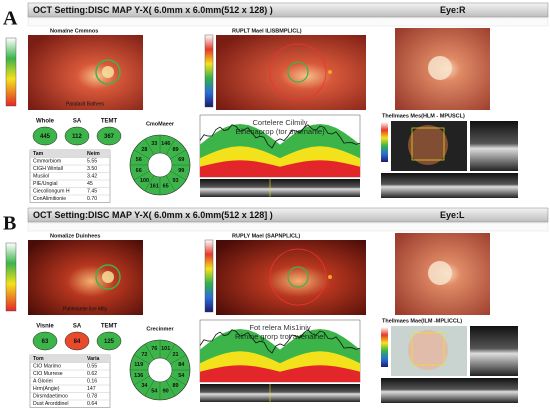 The width and height of the screenshot is (550, 410). I want to click on clock-value: 99, so click(181, 171).